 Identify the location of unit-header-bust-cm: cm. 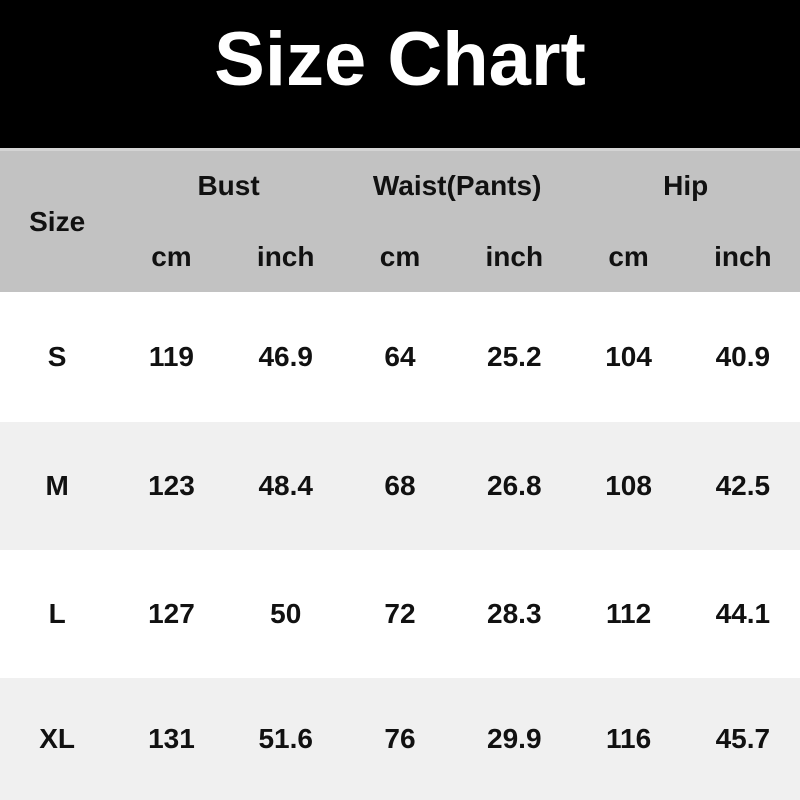
(171, 256).